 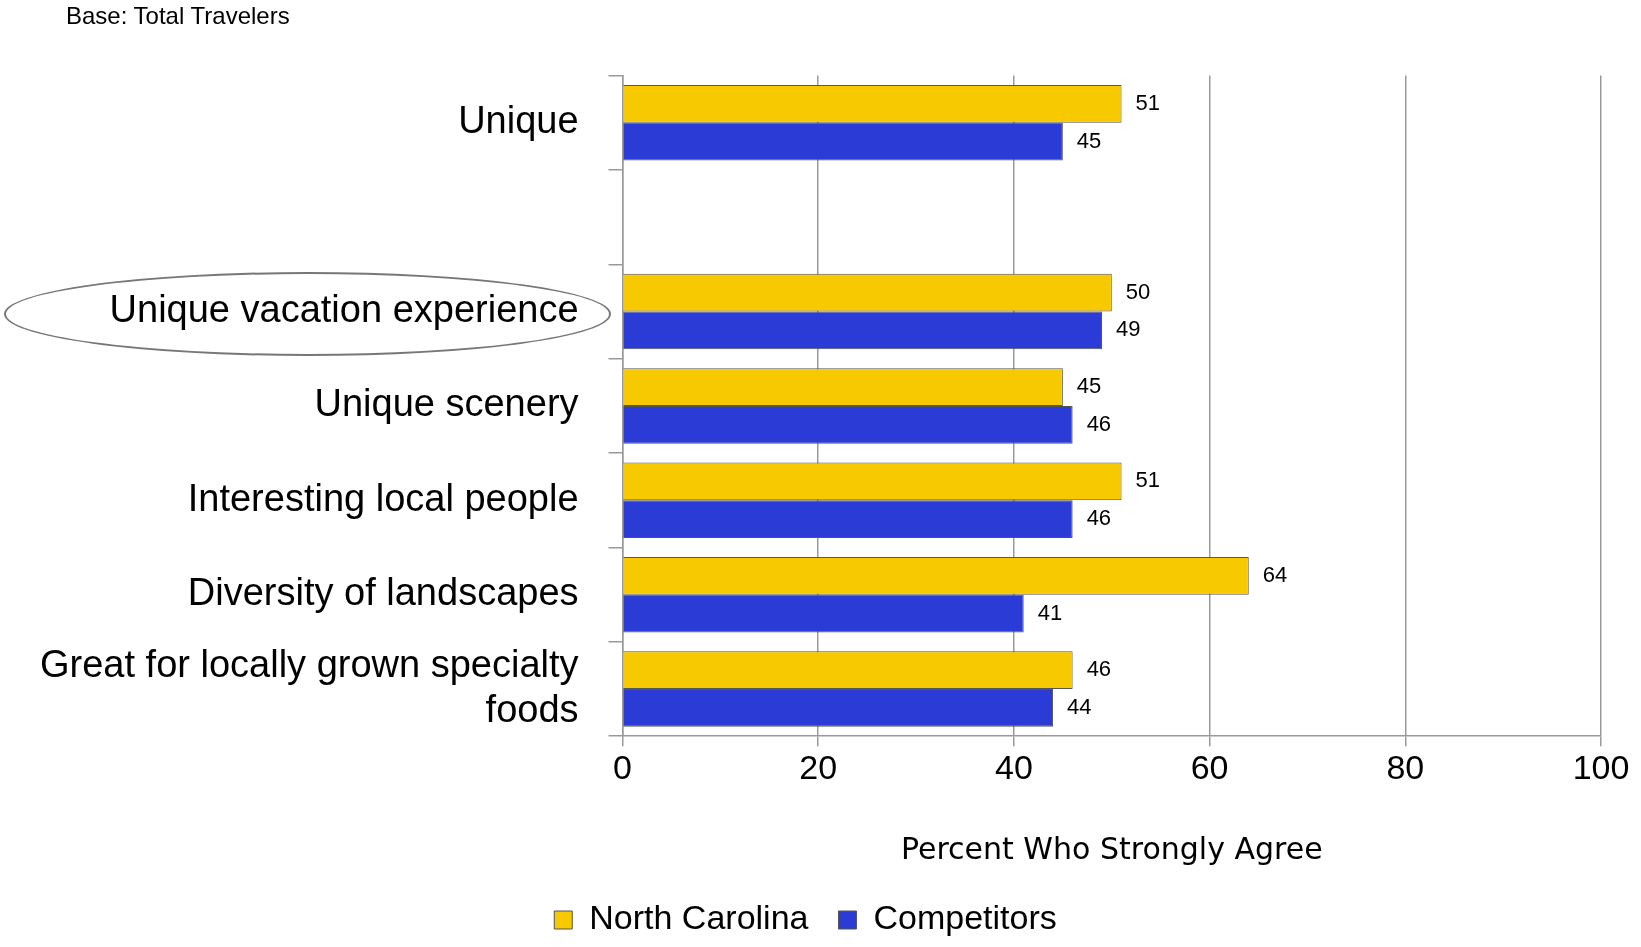 I want to click on x-tick-label: 80, so click(x=1405, y=766).